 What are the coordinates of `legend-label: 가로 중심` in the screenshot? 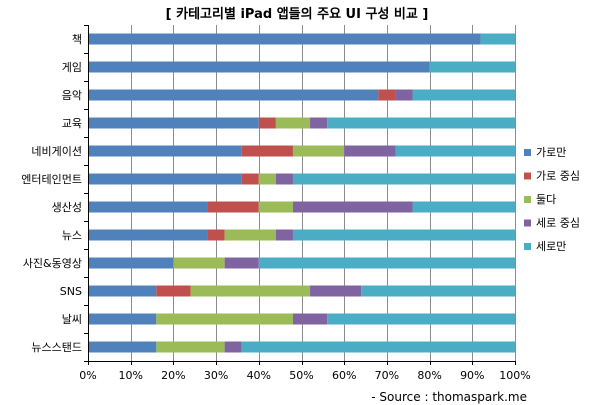 It's located at (558, 176).